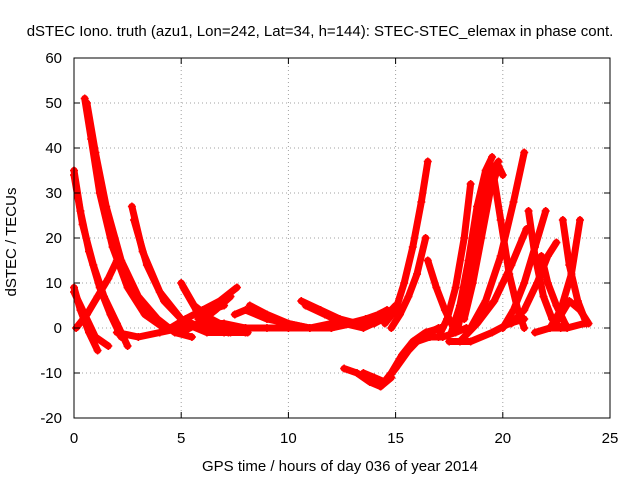 The width and height of the screenshot is (640, 480). I want to click on y-tick-label: 40, so click(53, 148).